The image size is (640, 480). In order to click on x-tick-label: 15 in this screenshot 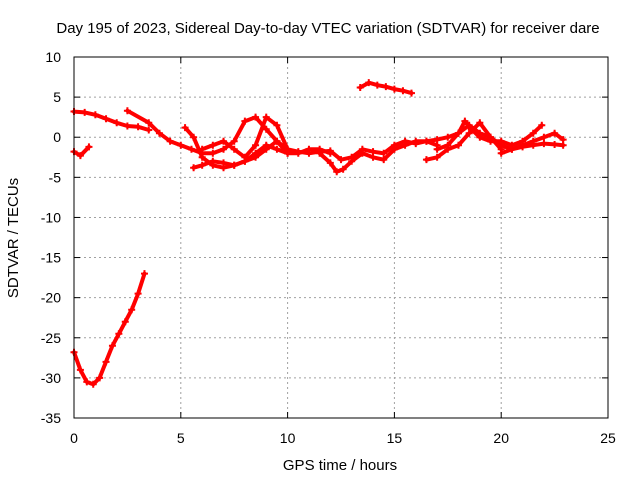, I will do `click(395, 438)`.